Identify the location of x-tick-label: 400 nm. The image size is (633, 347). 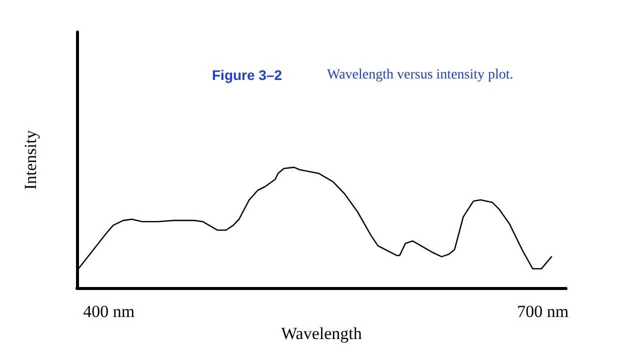
(109, 312).